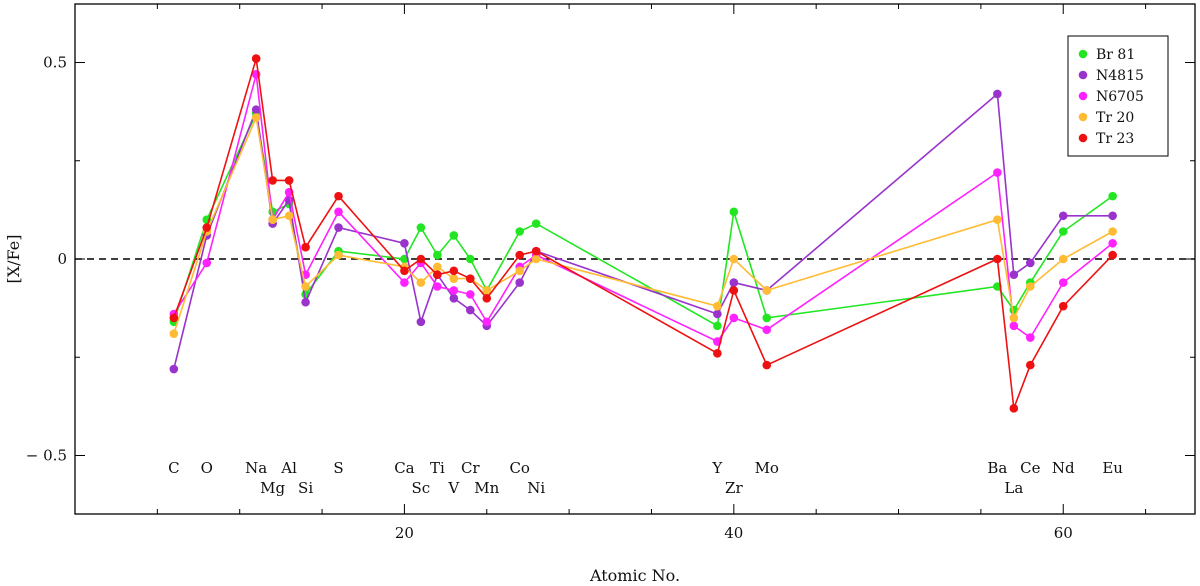 Image resolution: width=1200 pixels, height=586 pixels. What do you see at coordinates (338, 227) in the screenshot?
I see `point-n4815-z16` at bounding box center [338, 227].